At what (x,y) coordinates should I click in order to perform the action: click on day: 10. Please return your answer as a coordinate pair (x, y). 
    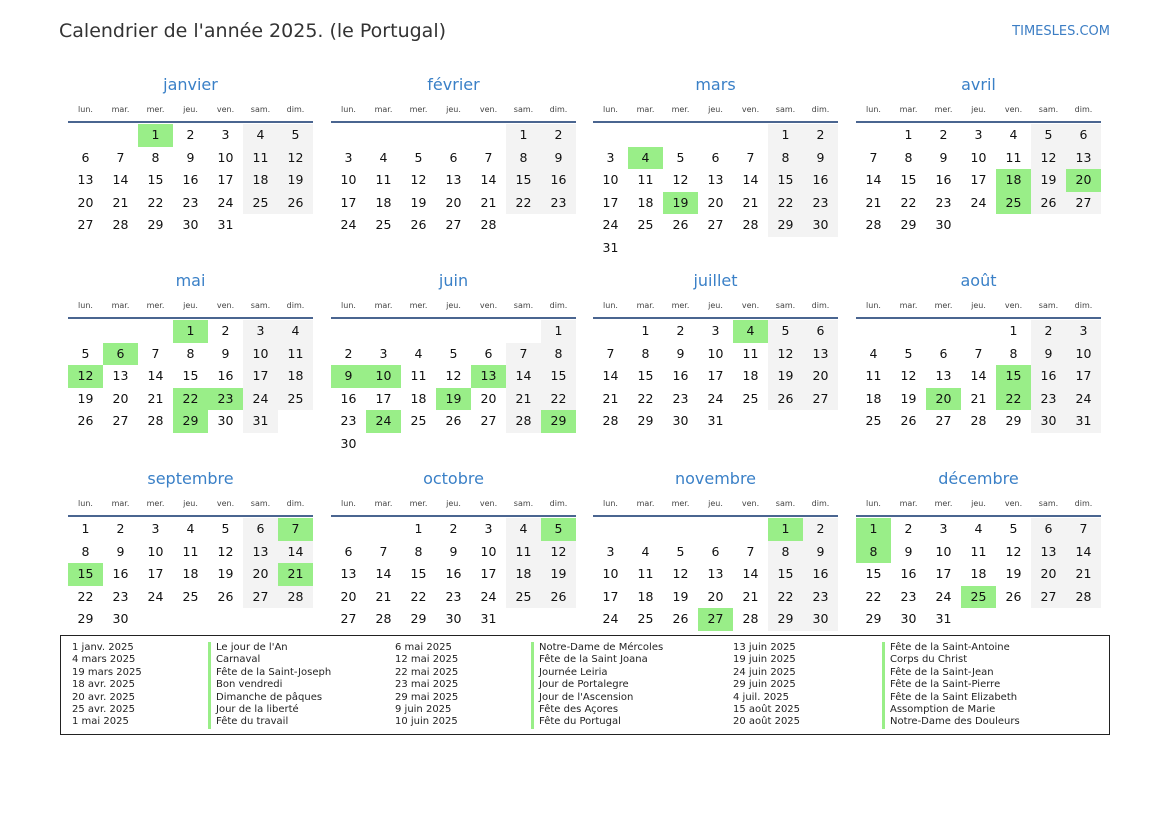
    Looking at the image, I should click on (488, 551).